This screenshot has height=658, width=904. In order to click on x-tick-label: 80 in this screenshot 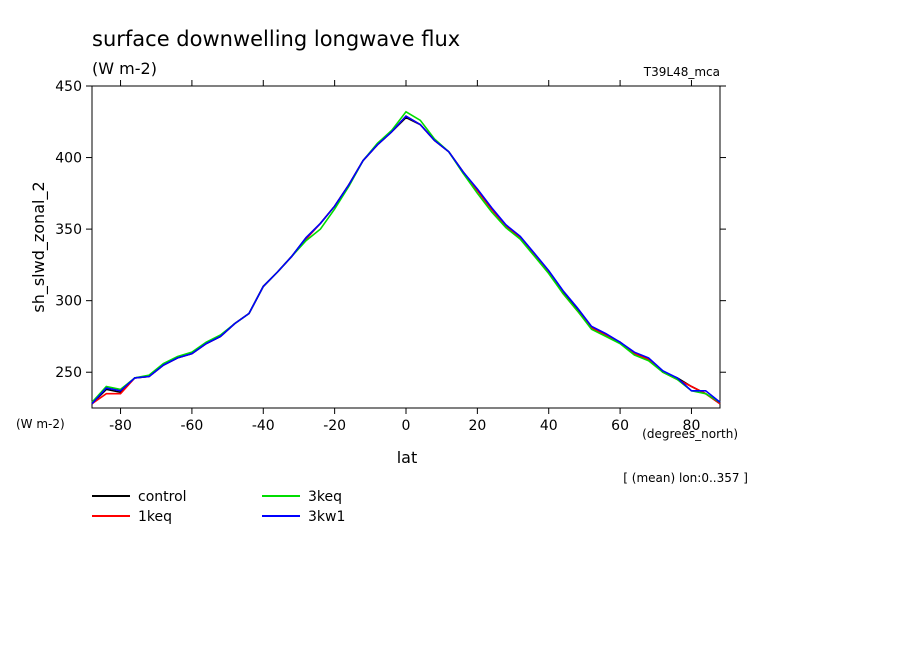, I will do `click(692, 426)`.